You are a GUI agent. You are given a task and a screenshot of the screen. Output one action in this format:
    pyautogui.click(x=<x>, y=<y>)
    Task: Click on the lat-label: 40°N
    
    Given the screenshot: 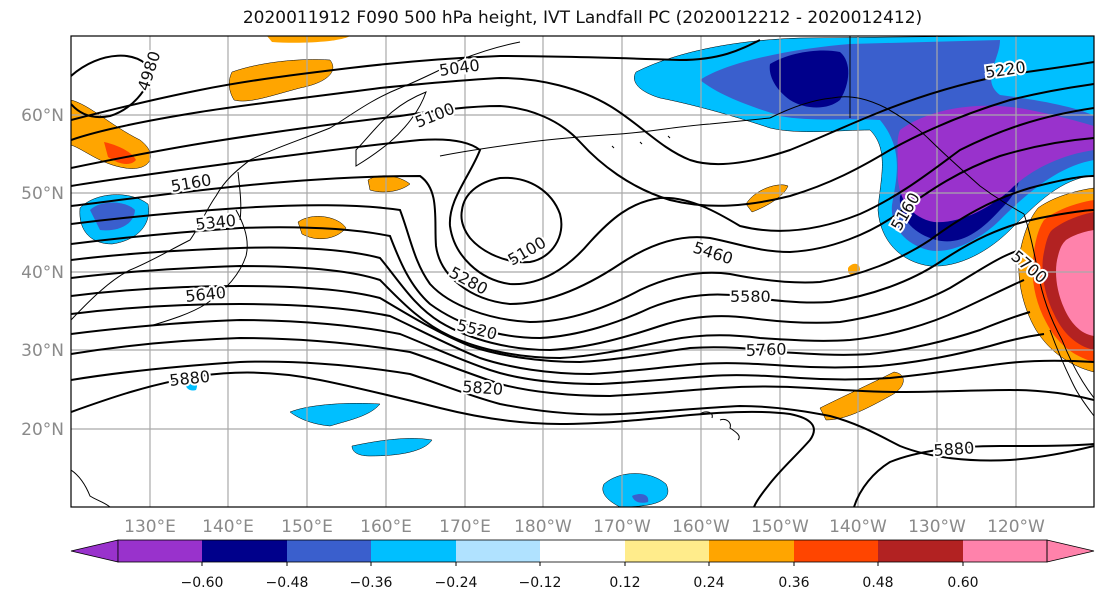 What is the action you would take?
    pyautogui.click(x=42, y=273)
    